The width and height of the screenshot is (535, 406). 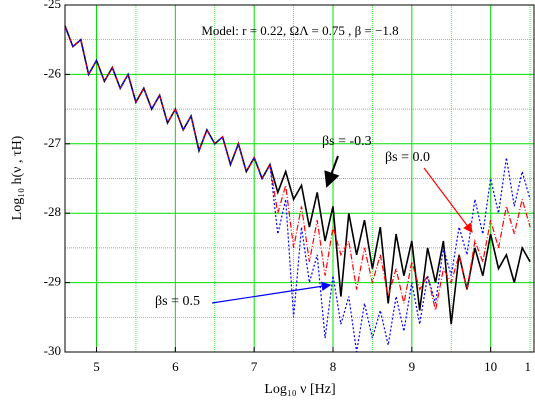 I want to click on y-tick-label: -25, so click(x=52, y=5).